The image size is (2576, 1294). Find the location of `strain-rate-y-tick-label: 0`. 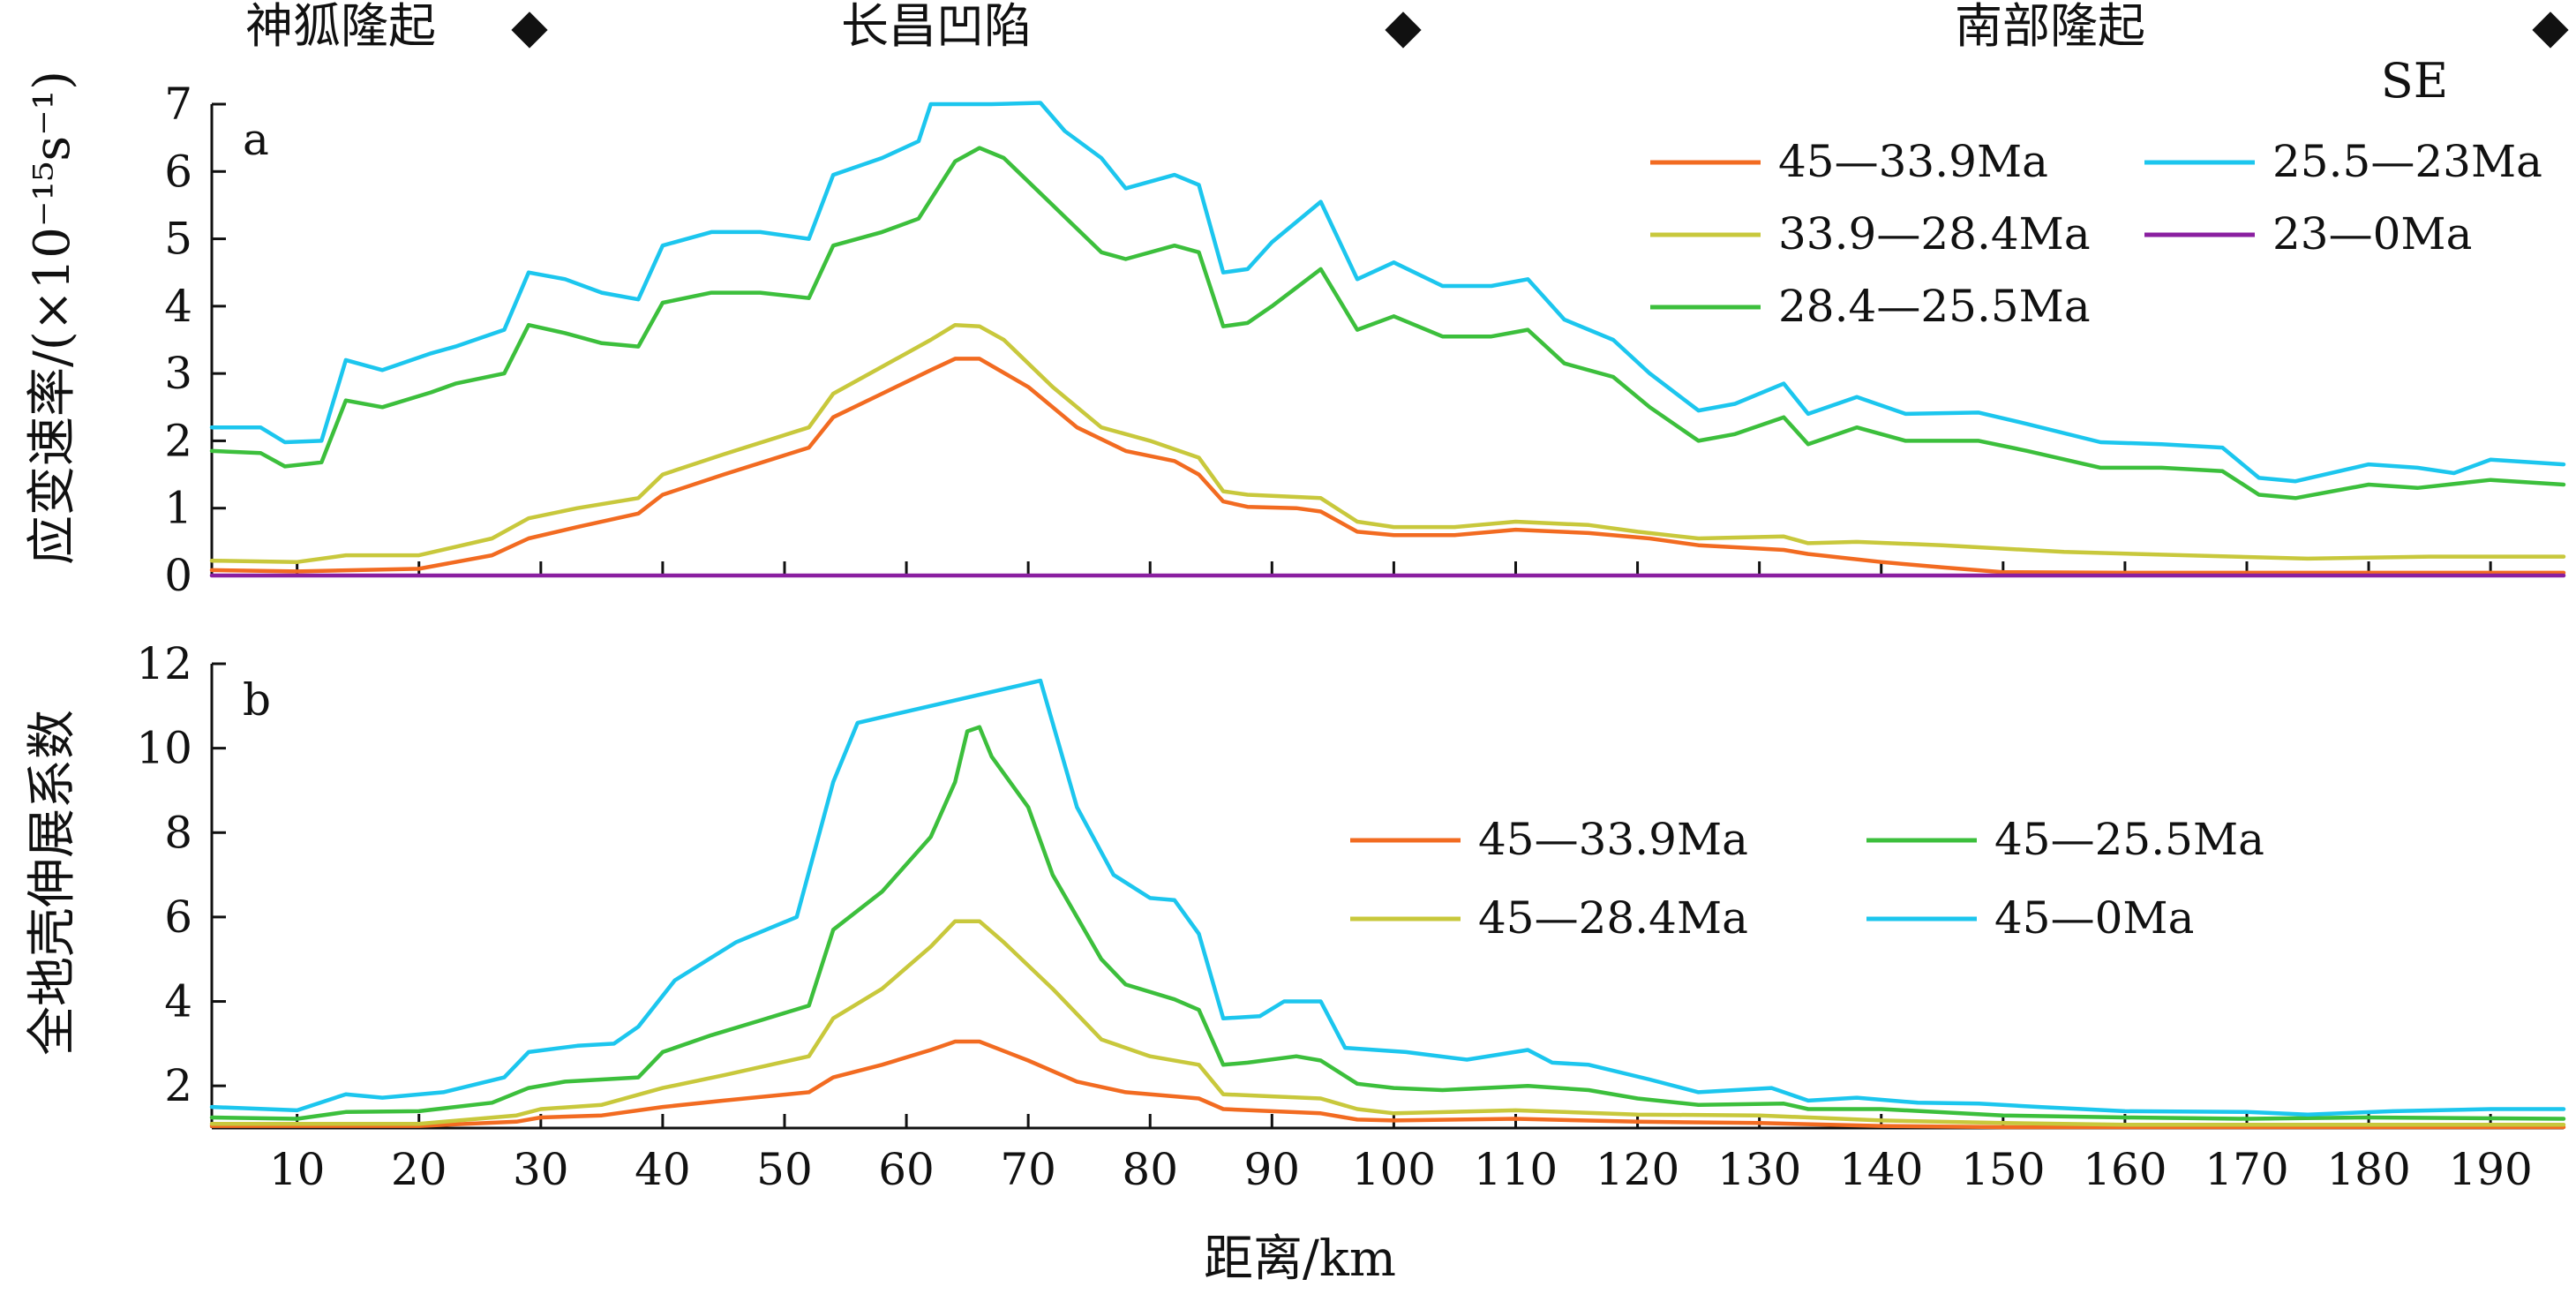

strain-rate-y-tick-label: 0 is located at coordinates (178, 575).